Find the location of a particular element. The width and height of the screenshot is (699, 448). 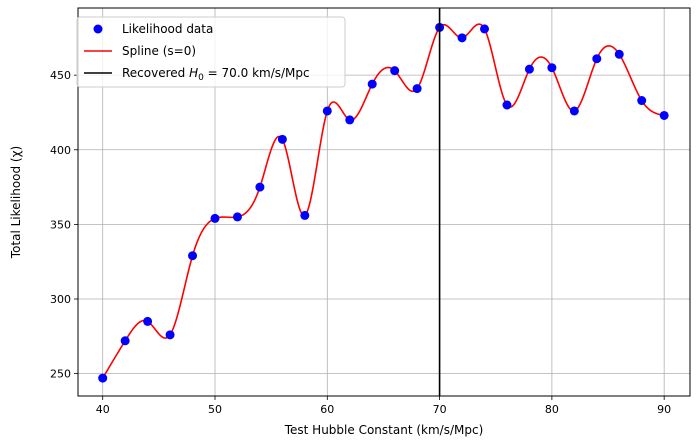

x-tick-label: 90 is located at coordinates (664, 409).